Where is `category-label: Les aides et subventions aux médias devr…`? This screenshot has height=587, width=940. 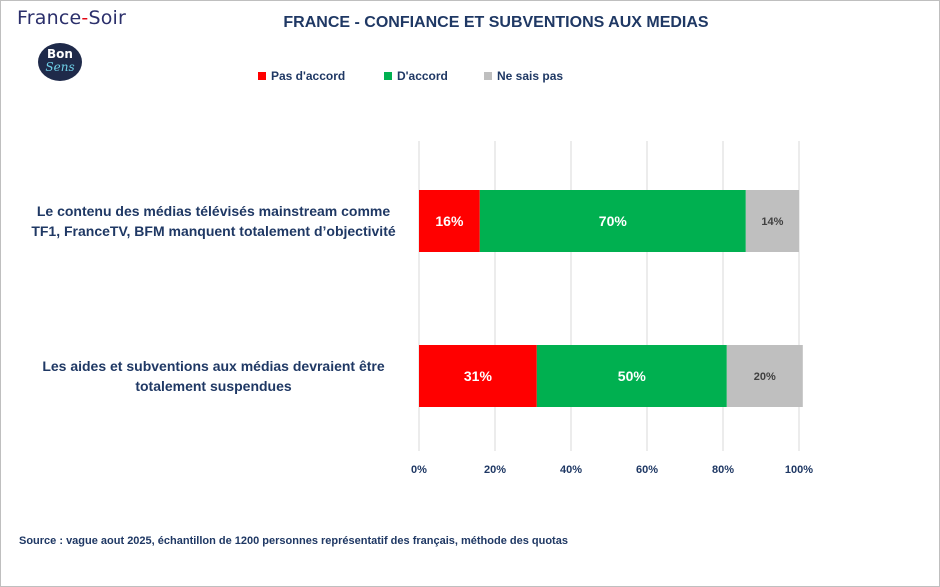
category-label: Les aides et subventions aux médias devr… is located at coordinates (213, 376).